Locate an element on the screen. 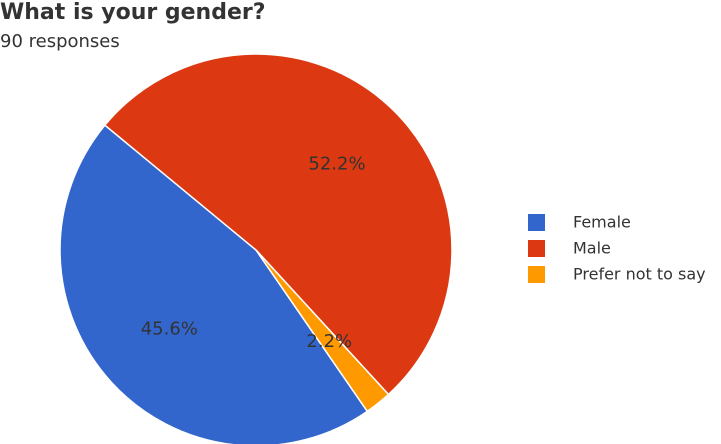 Image resolution: width=721 pixels, height=444 pixels. legend-label: Male is located at coordinates (592, 248).